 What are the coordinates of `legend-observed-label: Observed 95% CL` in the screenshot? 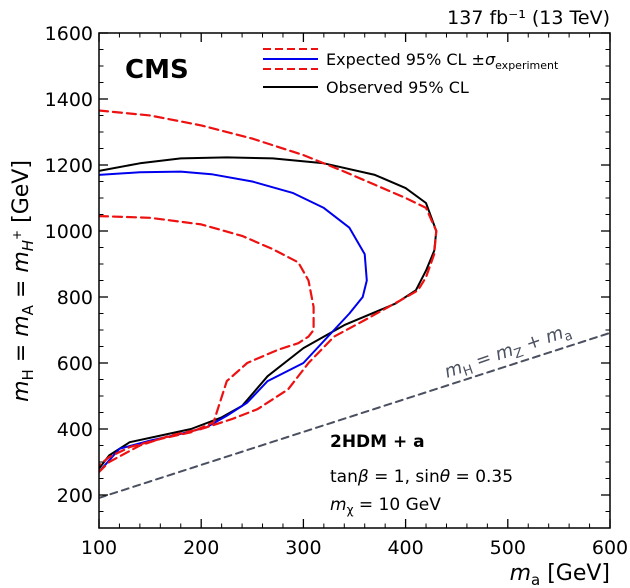 It's located at (397, 87).